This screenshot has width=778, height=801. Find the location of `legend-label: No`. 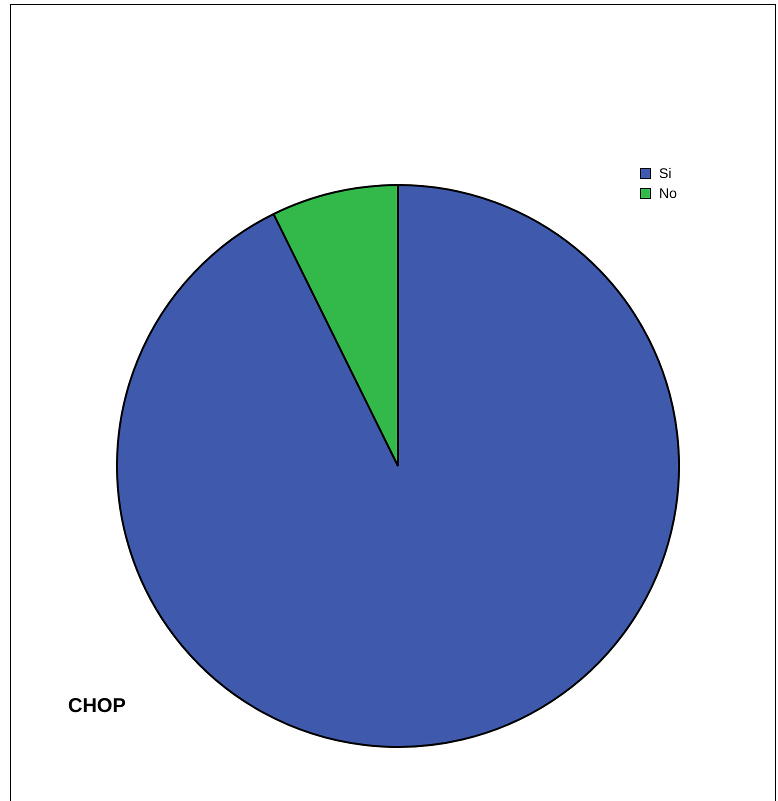

legend-label: No is located at coordinates (668, 193).